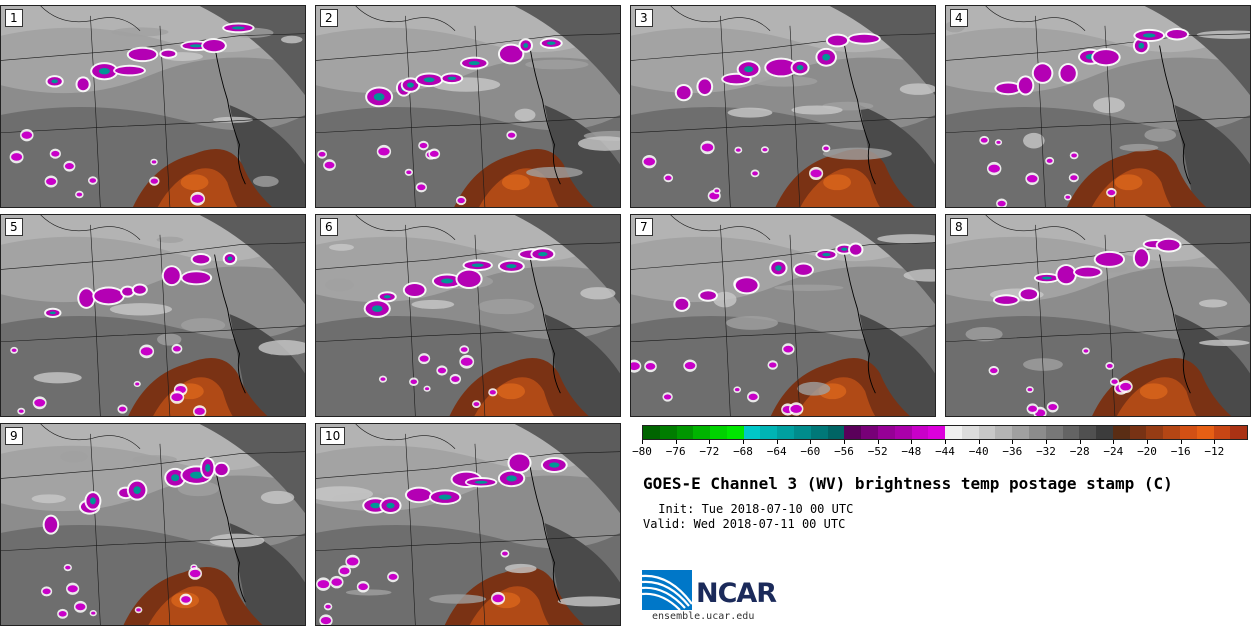 This screenshot has height=627, width=1260. I want to click on site-url: ensemble.ucar.edu, so click(703, 616).